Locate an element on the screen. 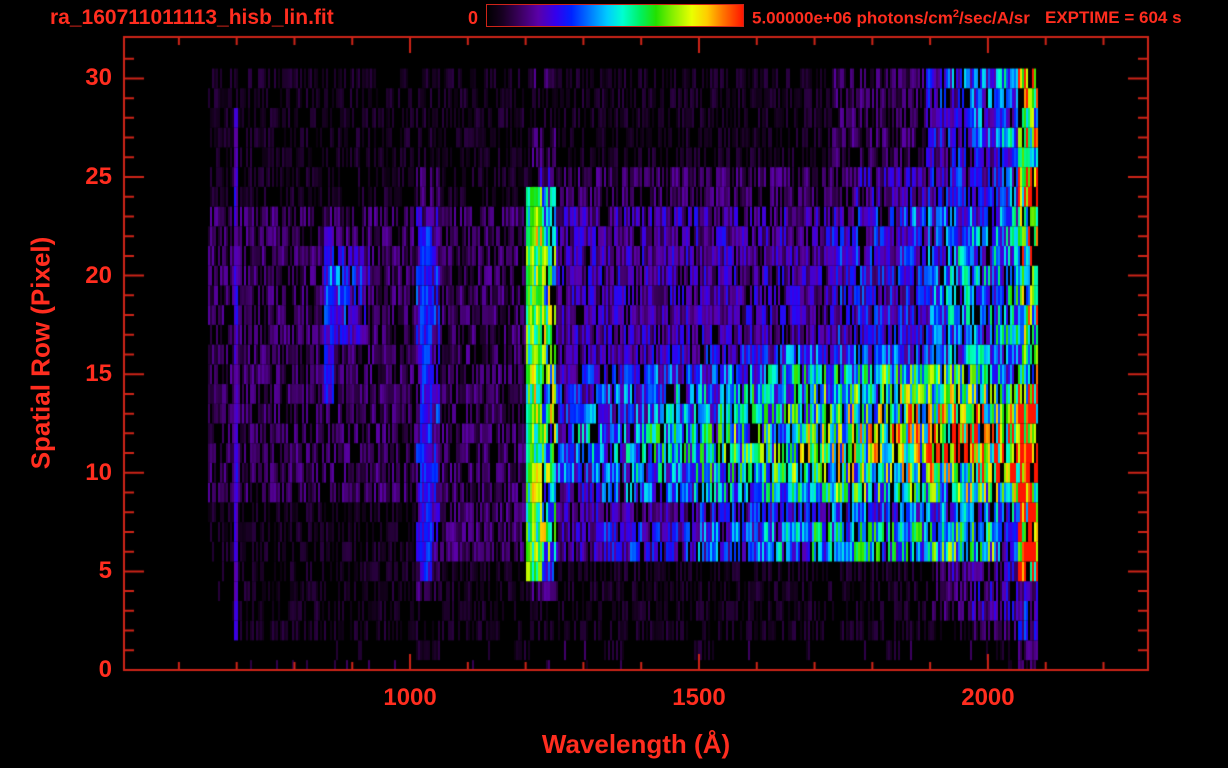 This screenshot has height=768, width=1228. y-tick-label: 20 is located at coordinates (98, 275).